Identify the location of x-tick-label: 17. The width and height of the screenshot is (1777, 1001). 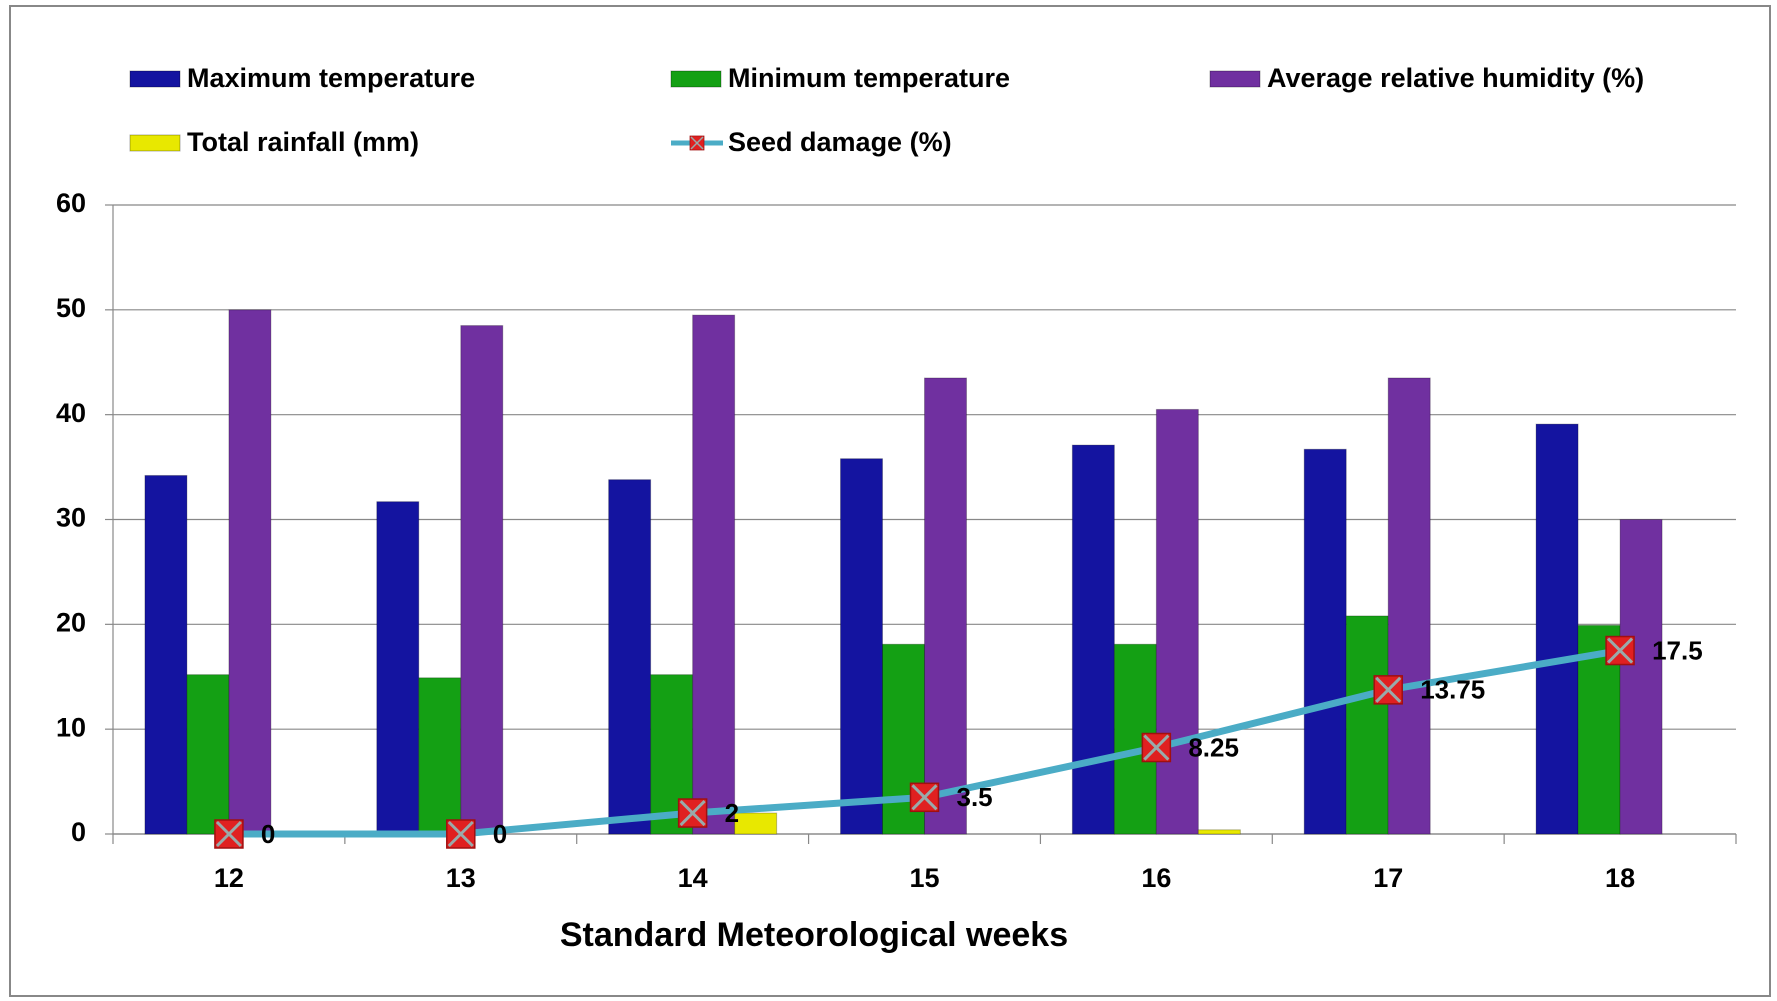
(1388, 878).